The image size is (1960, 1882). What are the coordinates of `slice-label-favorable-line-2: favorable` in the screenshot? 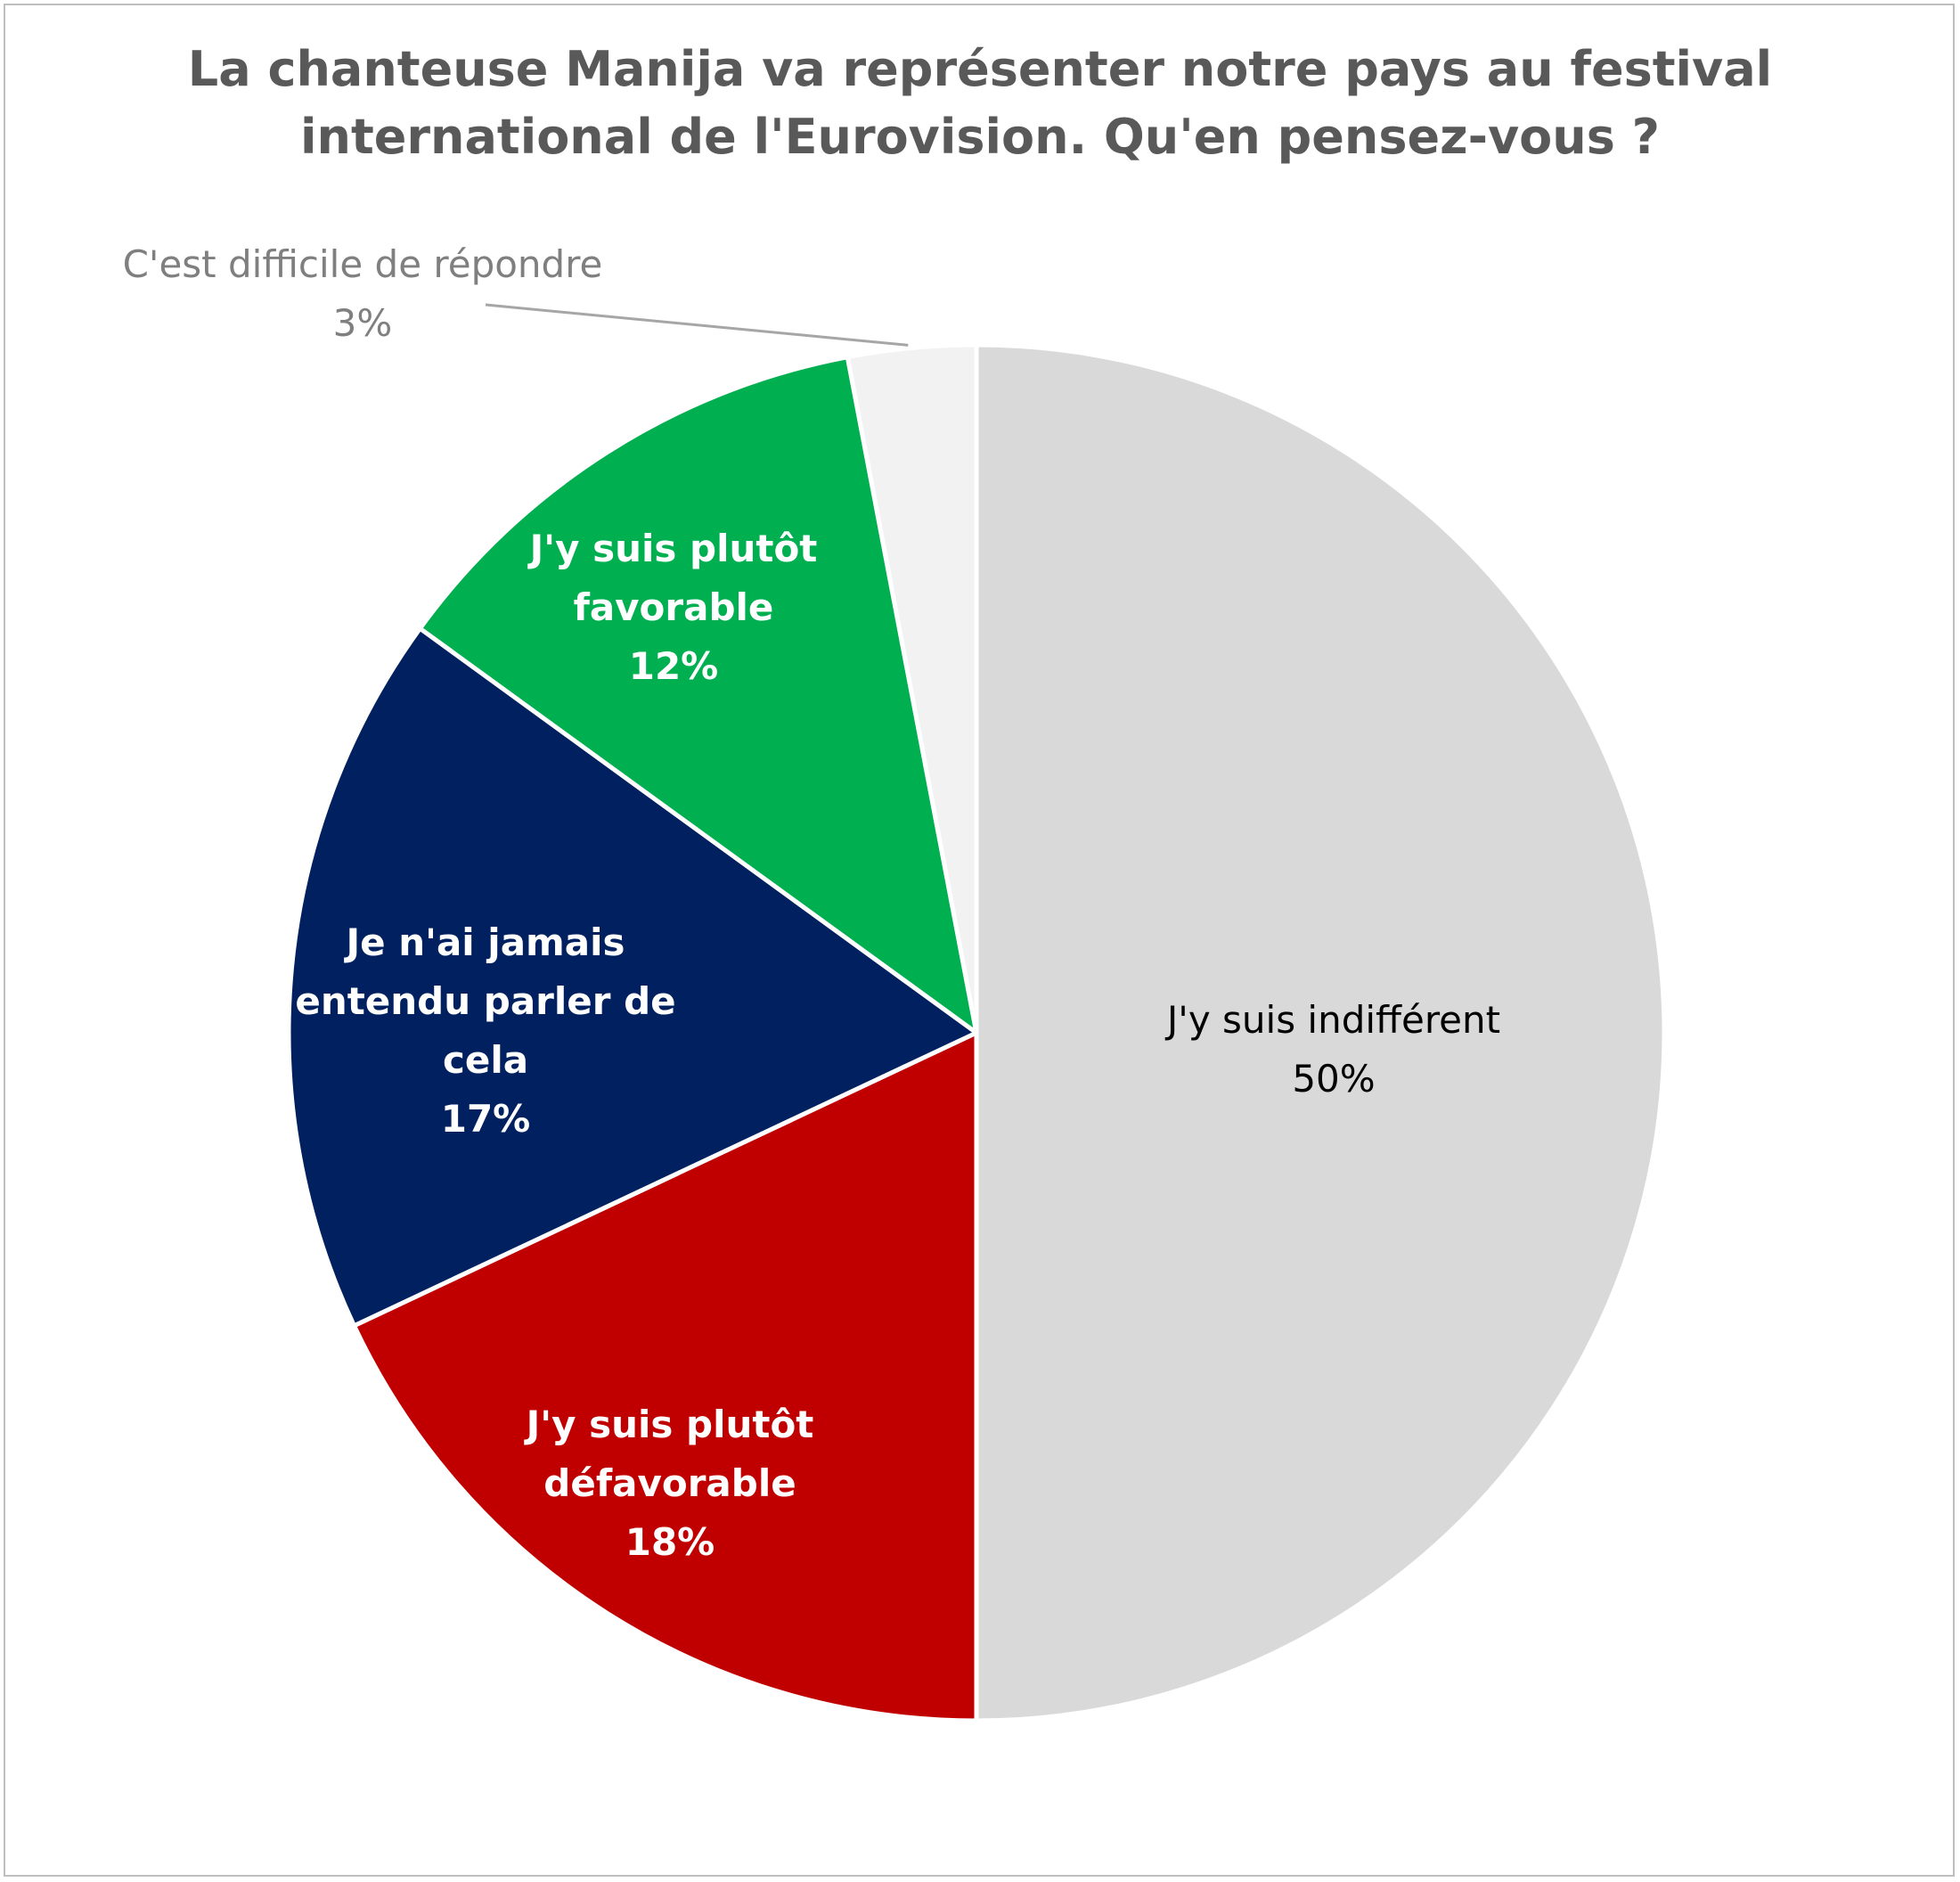 It's located at (673, 607).